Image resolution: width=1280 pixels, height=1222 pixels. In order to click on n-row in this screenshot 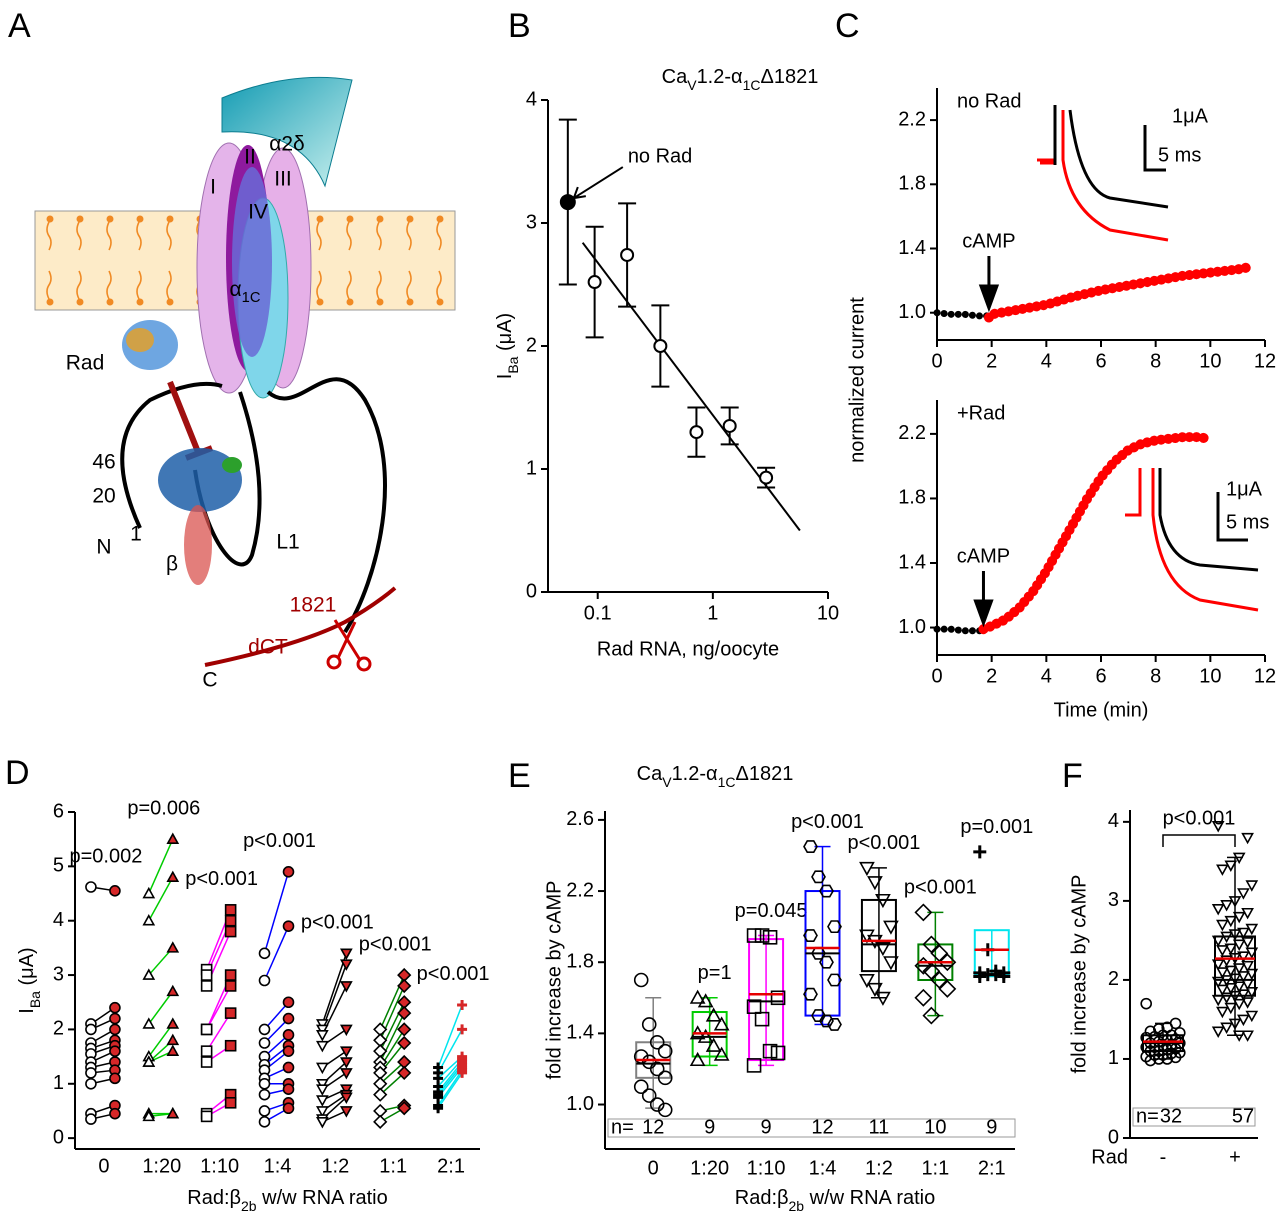, I will do `click(811, 1128)`.